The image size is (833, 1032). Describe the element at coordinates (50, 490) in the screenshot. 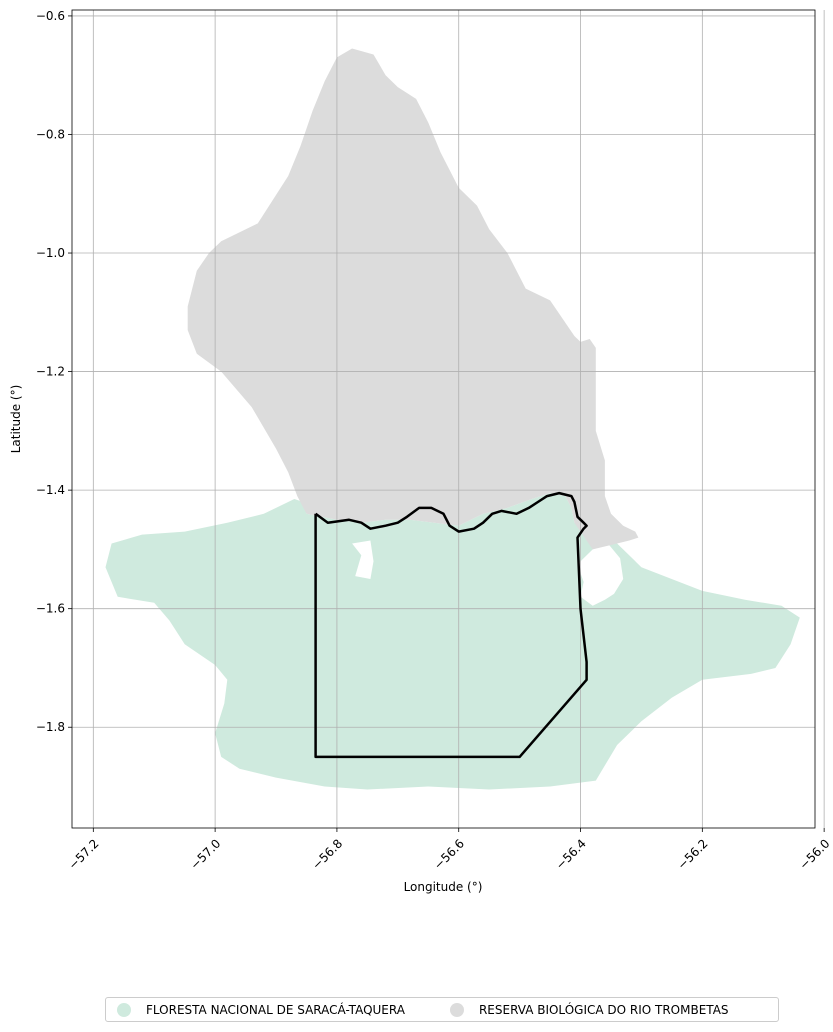

I see `y-tick-label-4: −1.4` at that location.